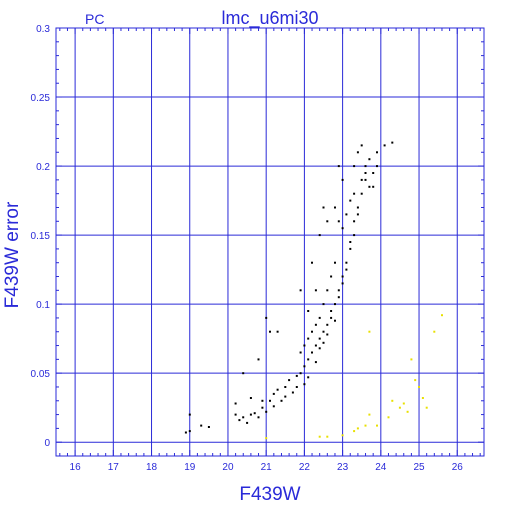 The height and width of the screenshot is (512, 512). I want to click on x-tick-label: 24, so click(381, 467).